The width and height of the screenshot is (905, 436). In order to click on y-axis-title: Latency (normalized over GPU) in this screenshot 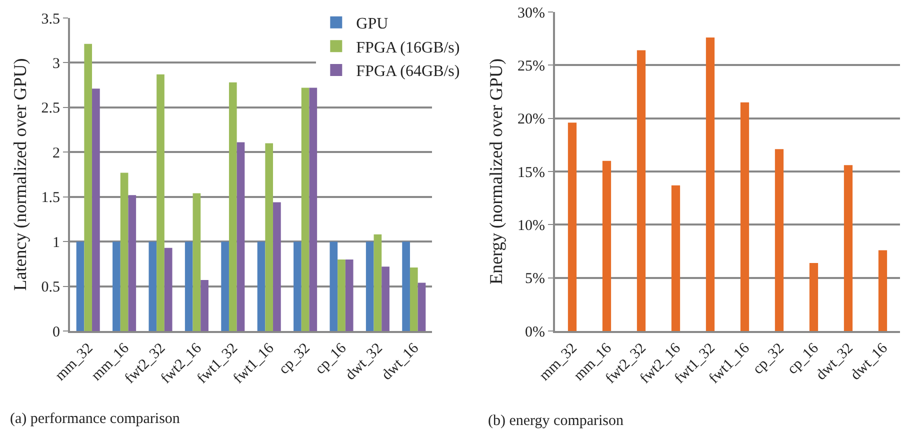, I will do `click(20, 174)`.